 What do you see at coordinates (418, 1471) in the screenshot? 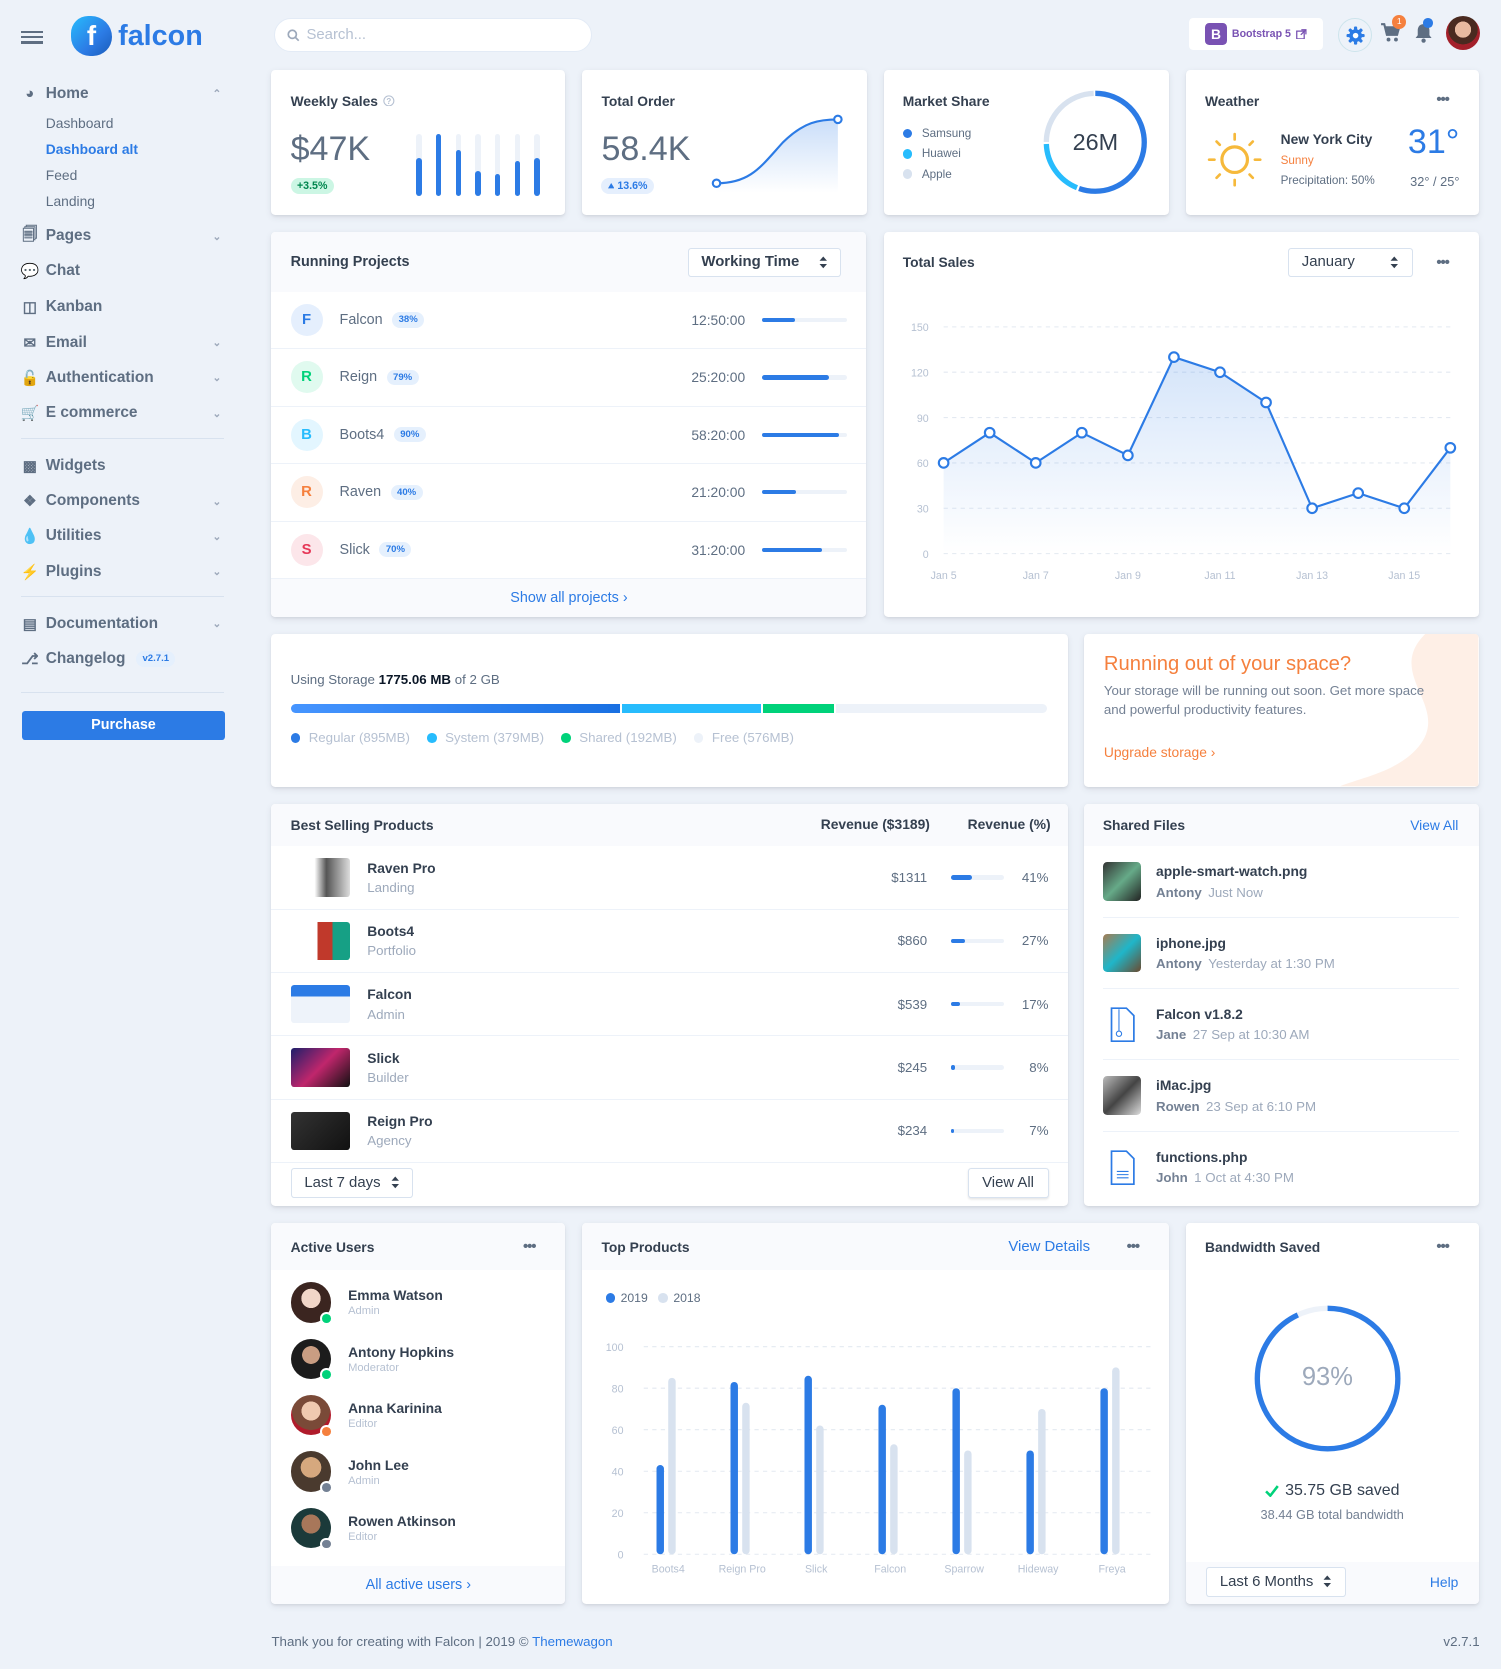
I see `active-user-row: John Lee Admin` at bounding box center [418, 1471].